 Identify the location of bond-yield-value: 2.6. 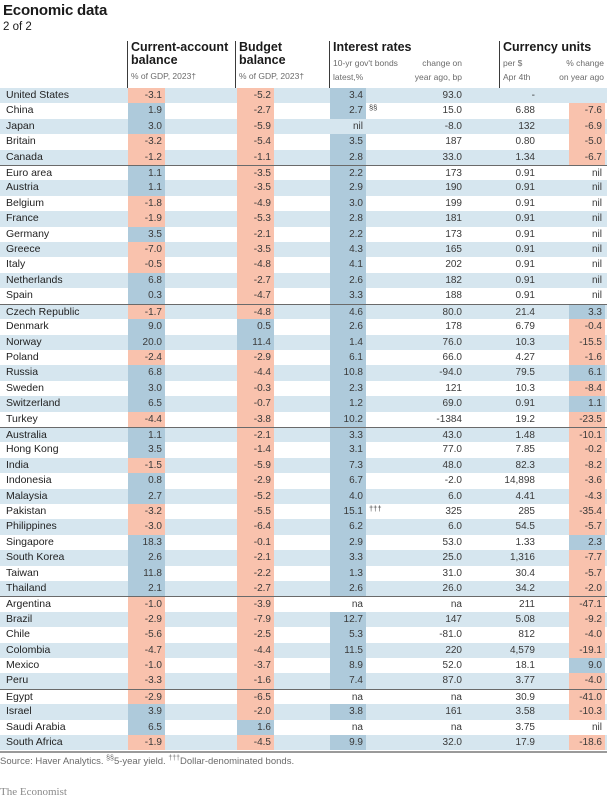
(348, 327).